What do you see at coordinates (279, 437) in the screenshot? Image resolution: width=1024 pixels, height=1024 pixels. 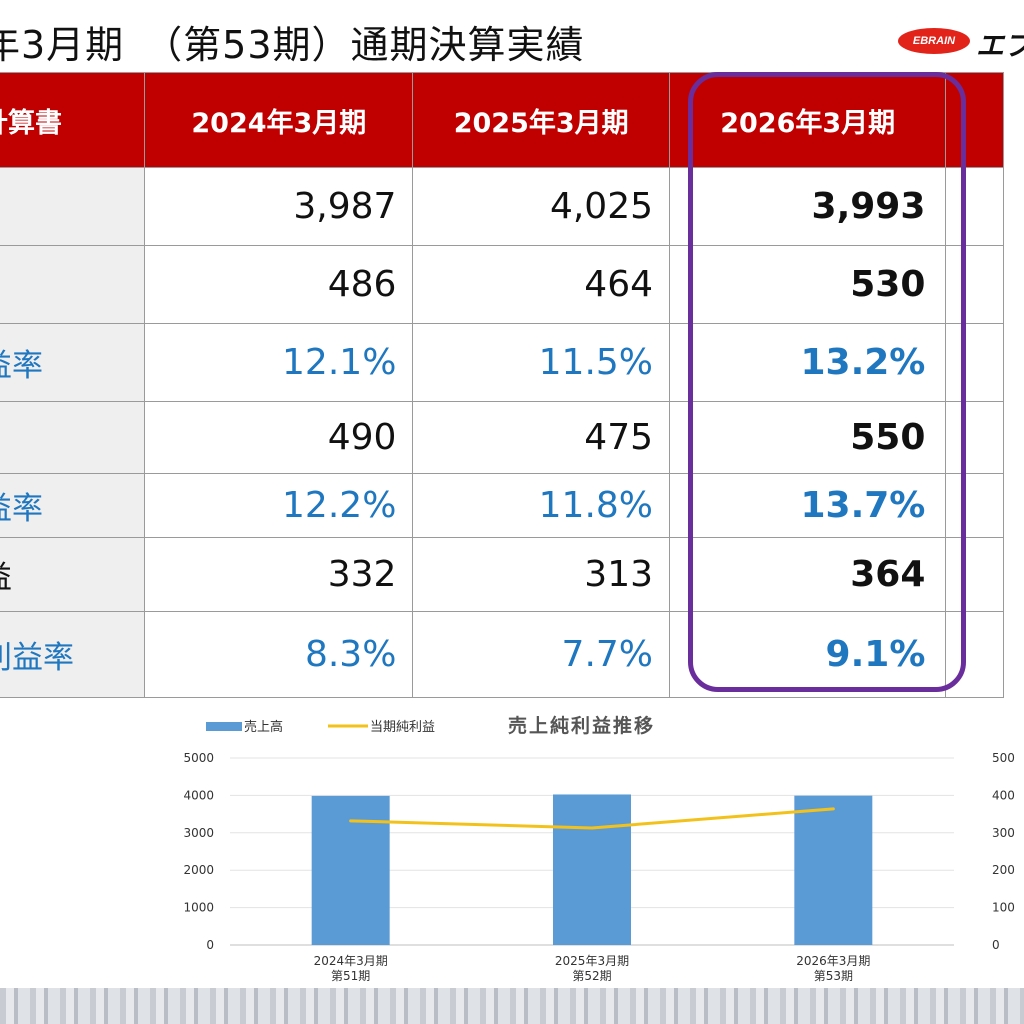 I see `table-cell: 490` at bounding box center [279, 437].